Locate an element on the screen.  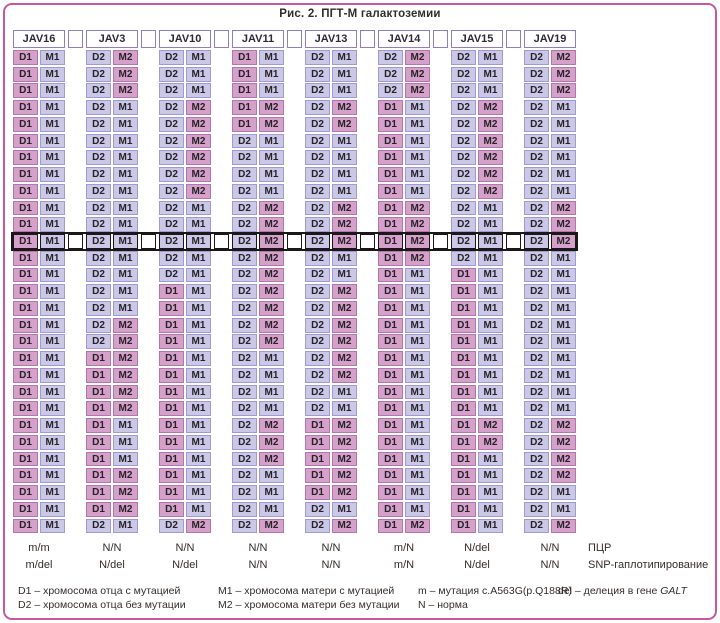
result-value: m/N is located at coordinates (404, 548).